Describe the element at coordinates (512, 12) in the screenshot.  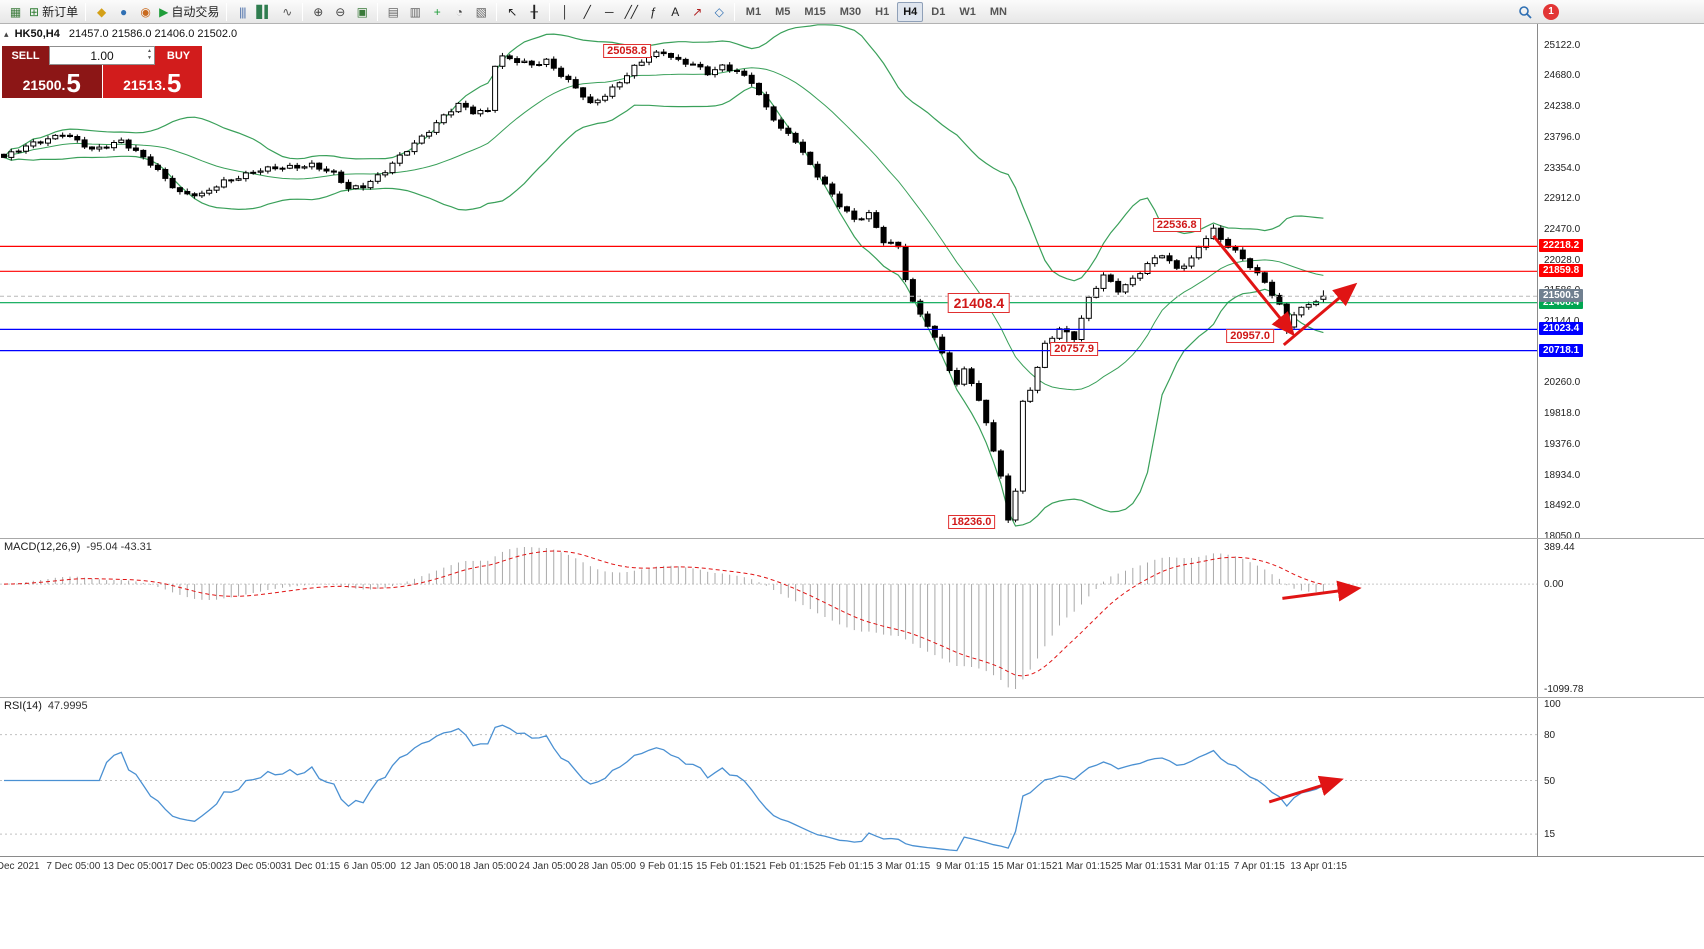
I see `cursor-icon: ↖` at that location.